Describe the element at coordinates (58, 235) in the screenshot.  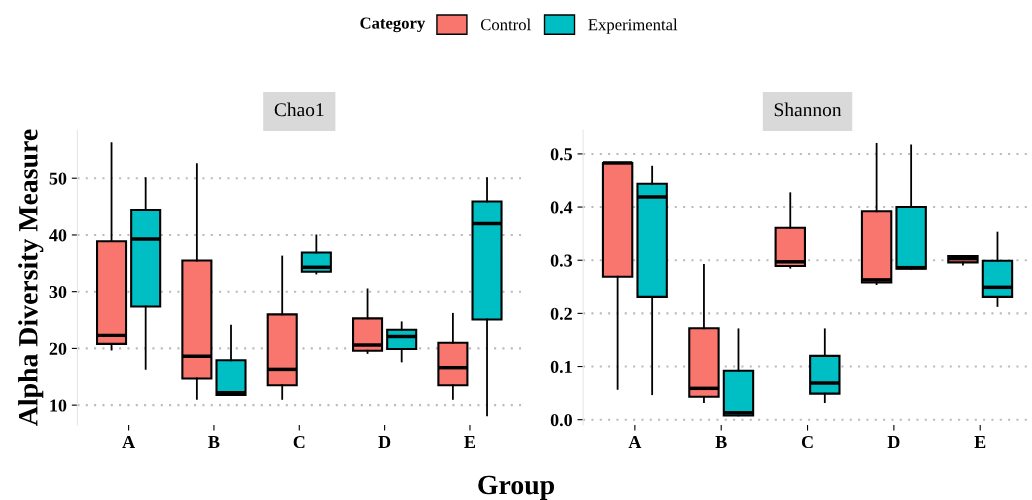
I see `y-tick-label: 40` at that location.